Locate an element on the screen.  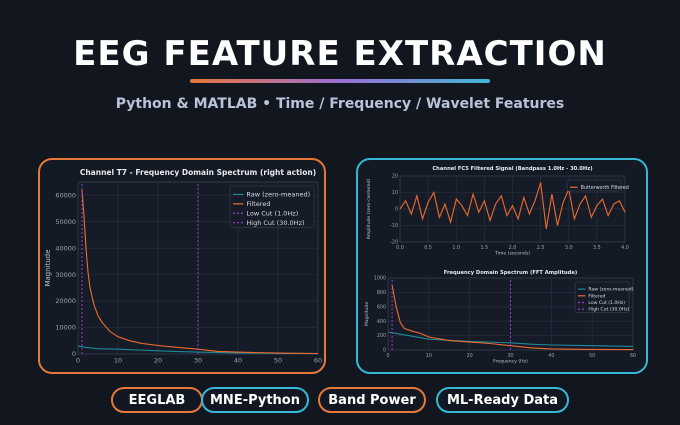
pill-band-power-label: Band Power is located at coordinates (372, 400).